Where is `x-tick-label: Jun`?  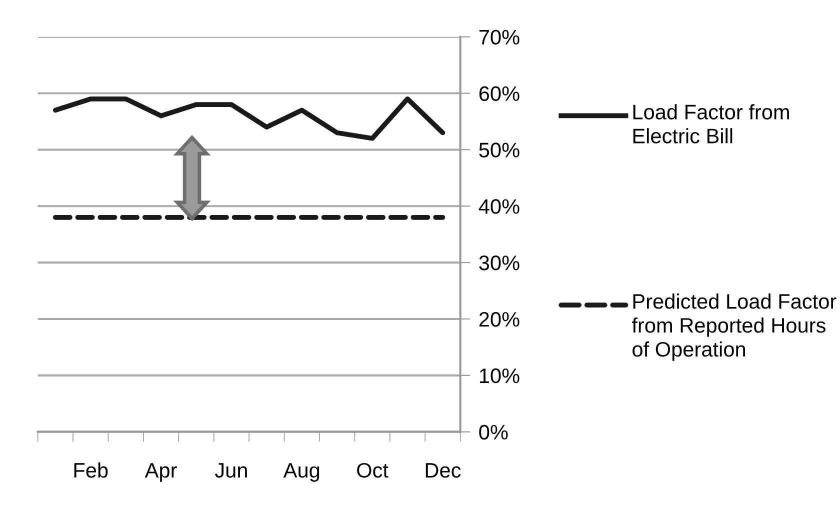
x-tick-label: Jun is located at coordinates (230, 470).